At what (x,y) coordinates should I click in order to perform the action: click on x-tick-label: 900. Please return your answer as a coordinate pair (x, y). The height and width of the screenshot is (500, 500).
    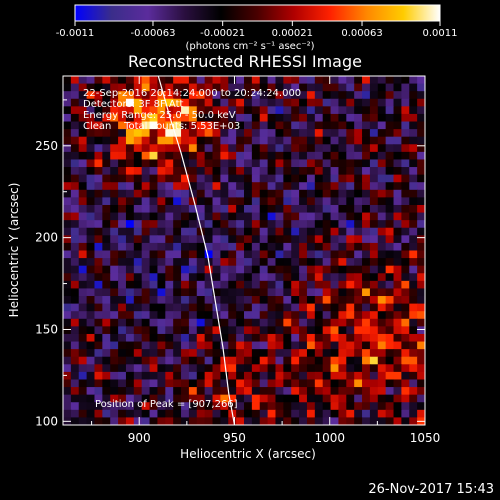
    Looking at the image, I should click on (139, 438).